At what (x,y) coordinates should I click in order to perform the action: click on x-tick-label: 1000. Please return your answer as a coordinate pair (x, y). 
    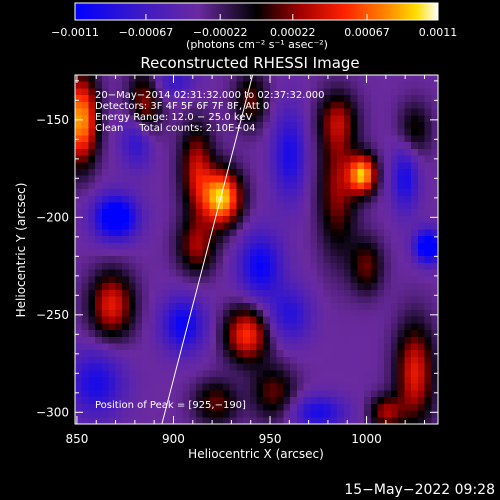
    Looking at the image, I should click on (366, 439).